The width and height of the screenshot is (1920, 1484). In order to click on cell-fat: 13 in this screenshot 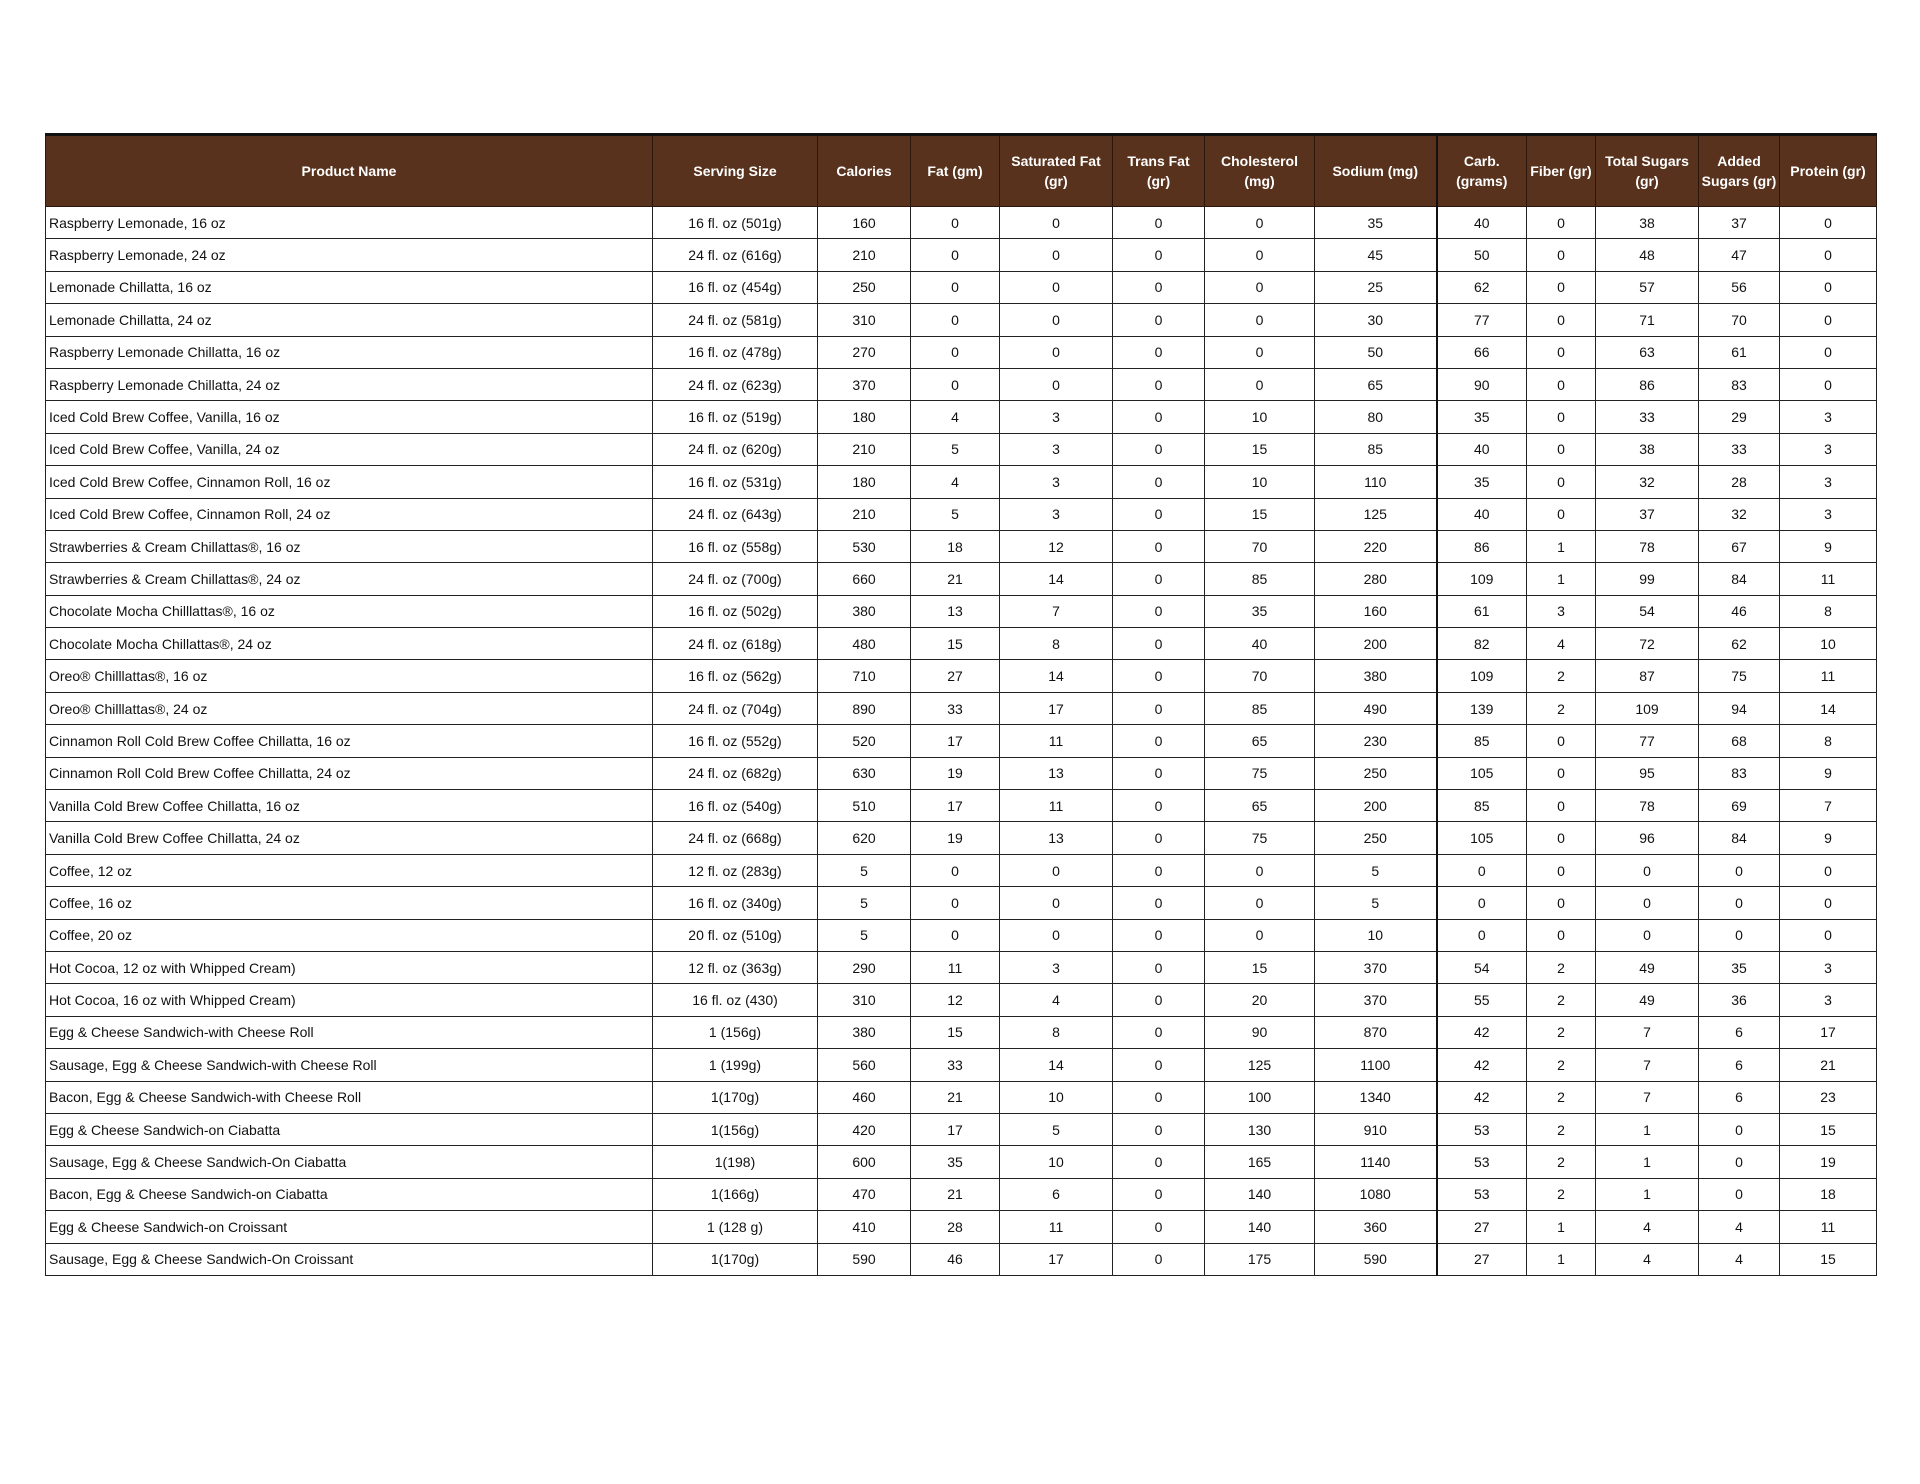, I will do `click(955, 611)`.